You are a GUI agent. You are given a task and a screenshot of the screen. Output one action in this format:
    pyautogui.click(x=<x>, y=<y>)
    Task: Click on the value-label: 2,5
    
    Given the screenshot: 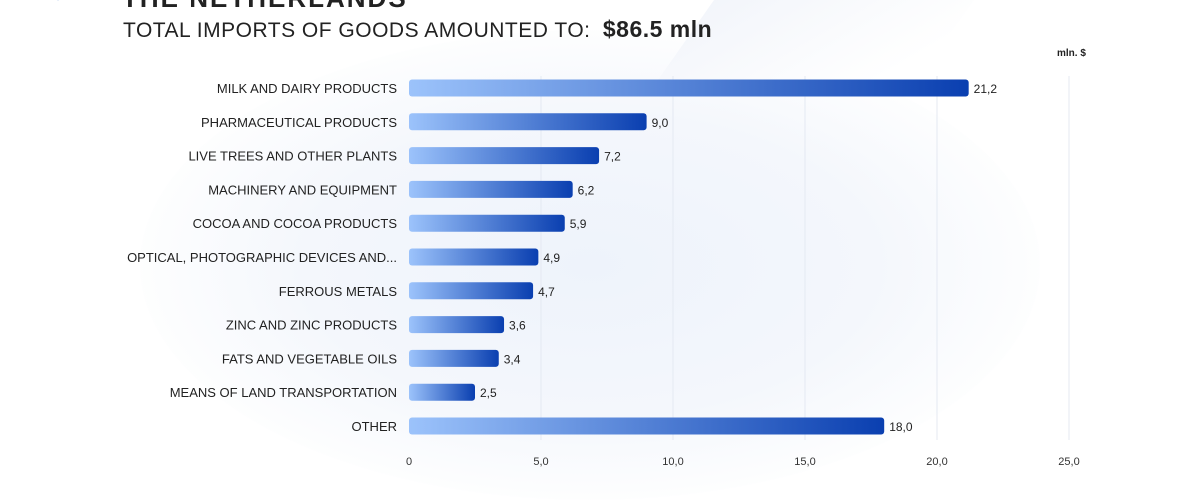 What is the action you would take?
    pyautogui.click(x=488, y=393)
    